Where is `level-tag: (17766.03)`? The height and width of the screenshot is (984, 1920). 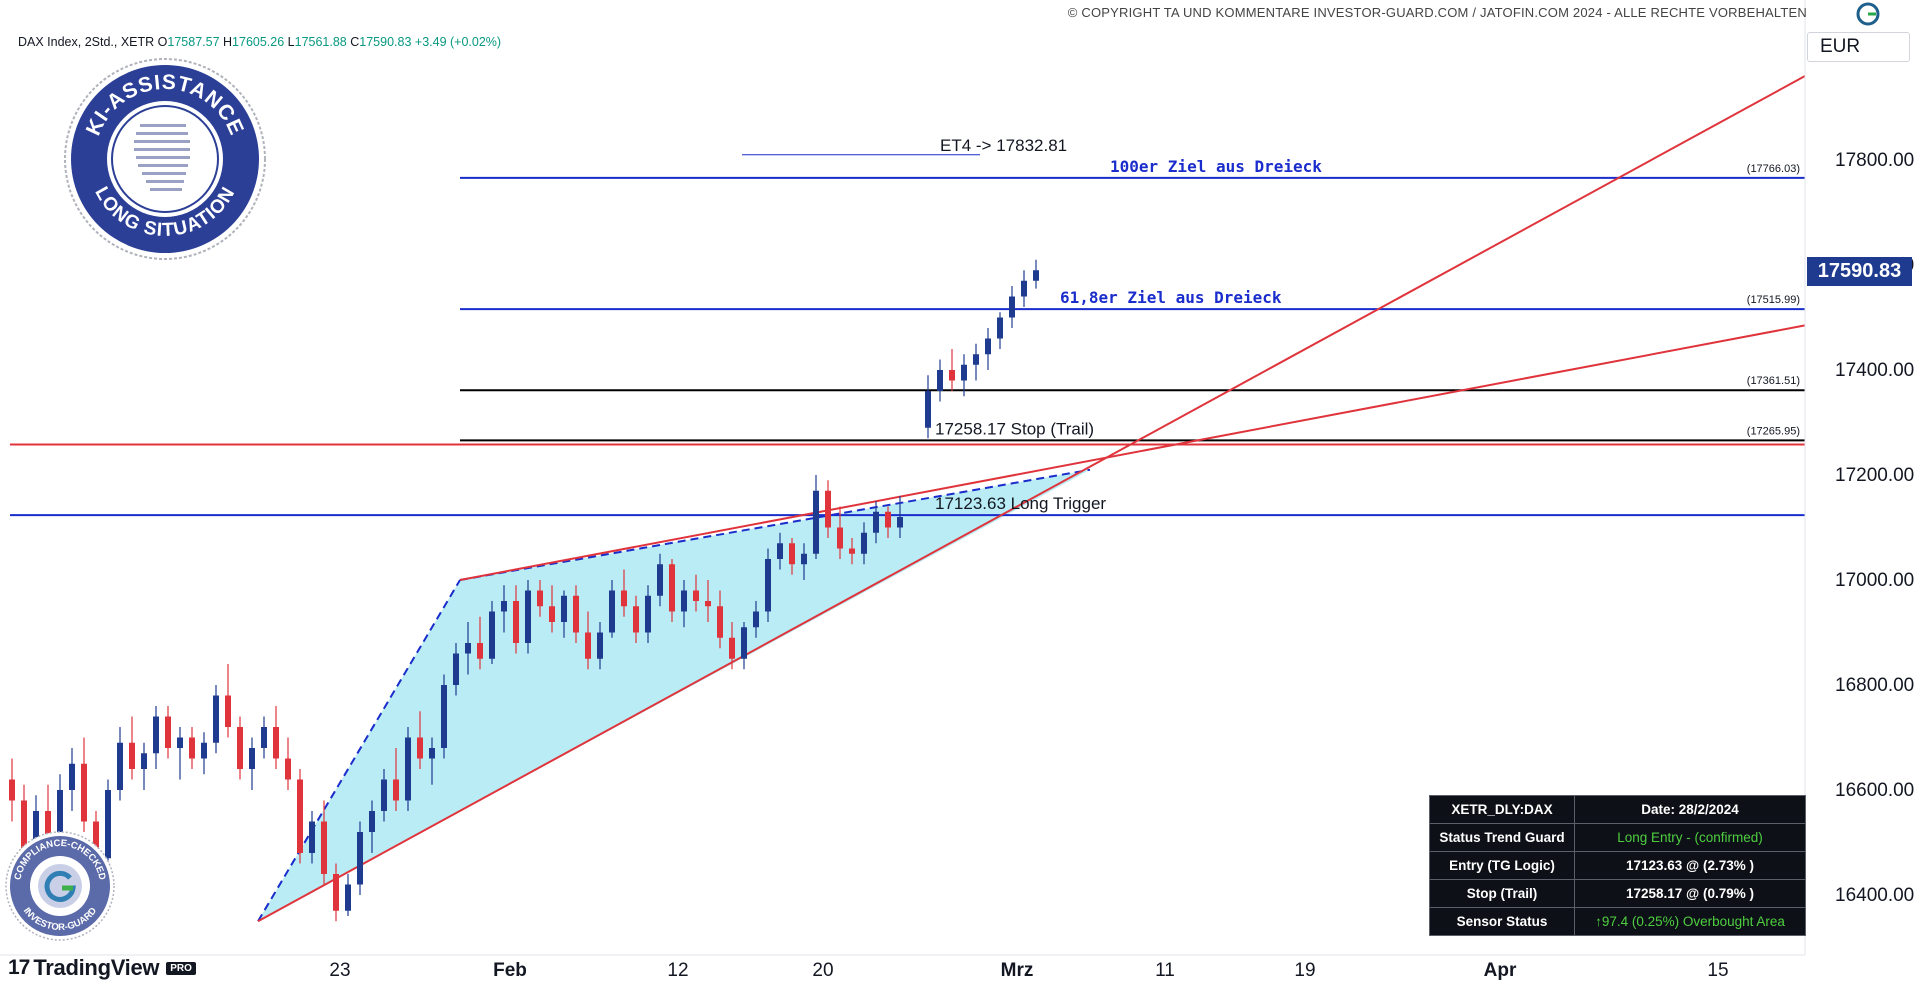
level-tag: (17766.03) is located at coordinates (1773, 169).